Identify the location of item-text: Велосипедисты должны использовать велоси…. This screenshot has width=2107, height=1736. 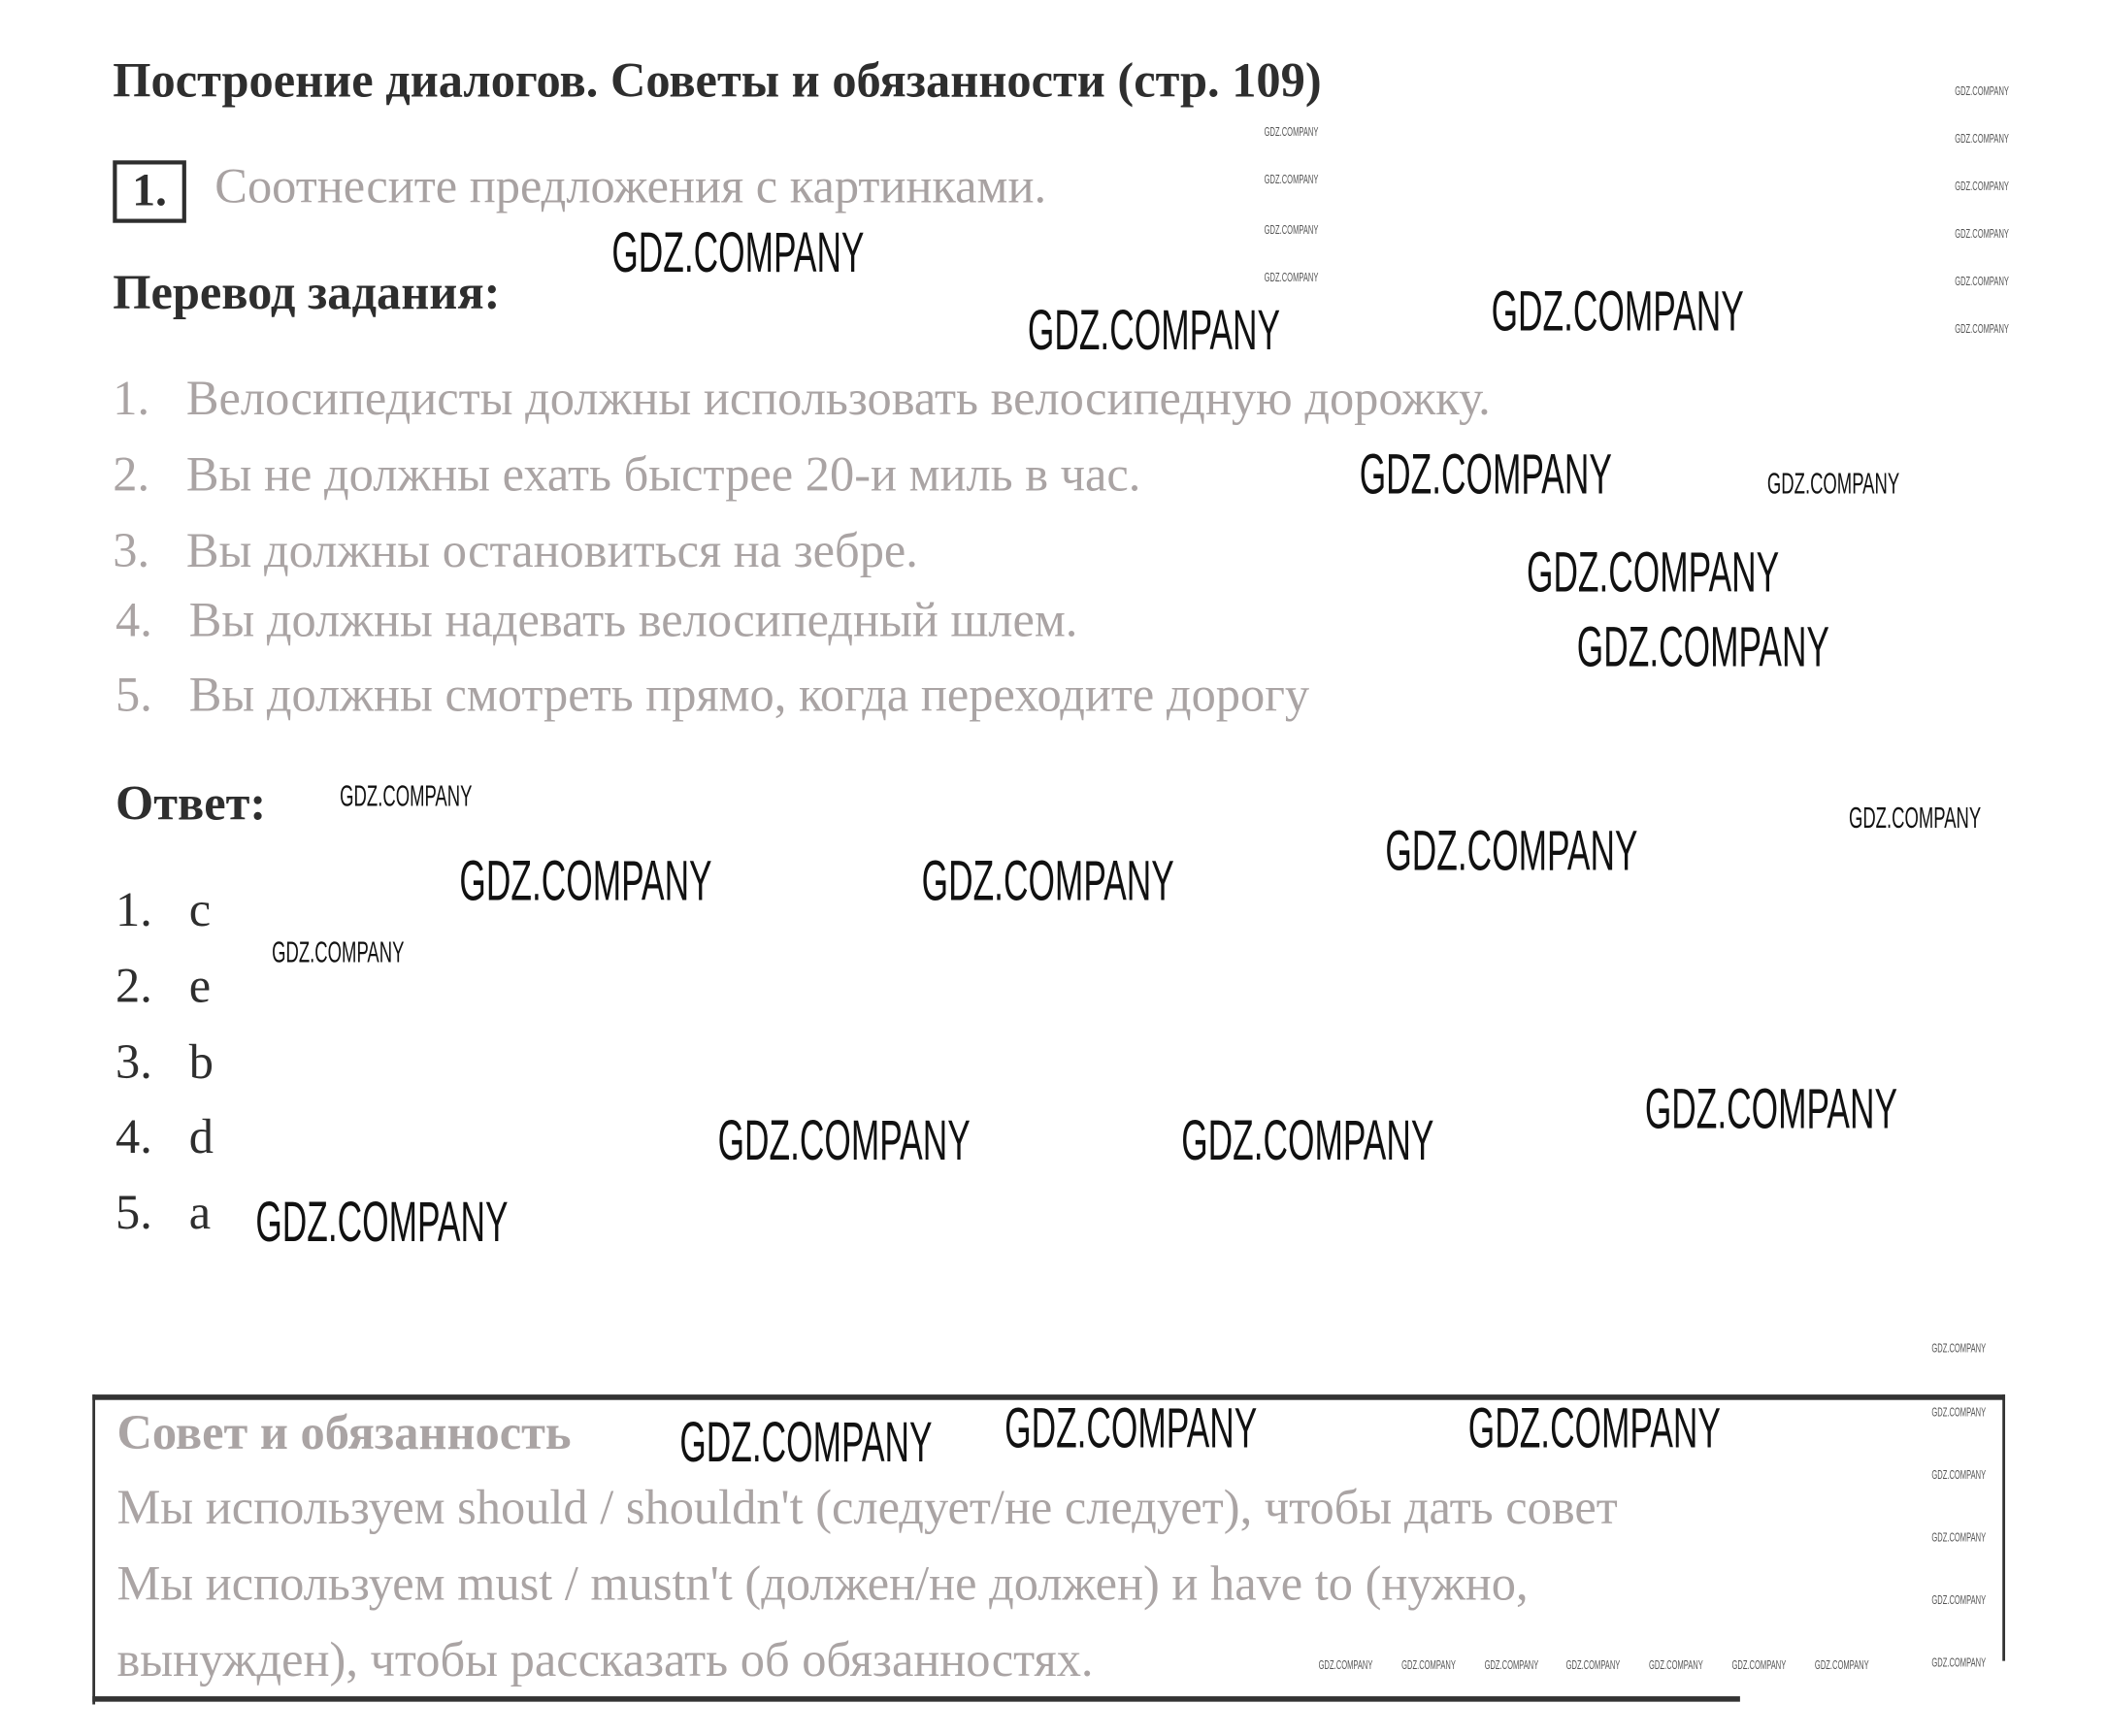
(838, 398).